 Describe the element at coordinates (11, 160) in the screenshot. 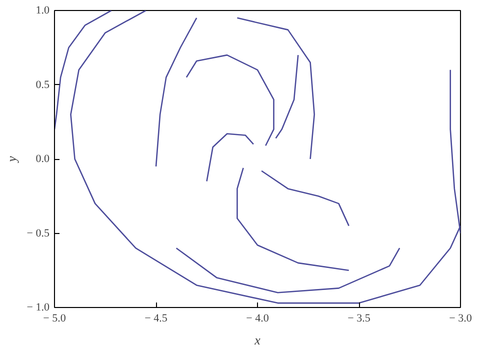

I see `y-axis-title: y` at that location.